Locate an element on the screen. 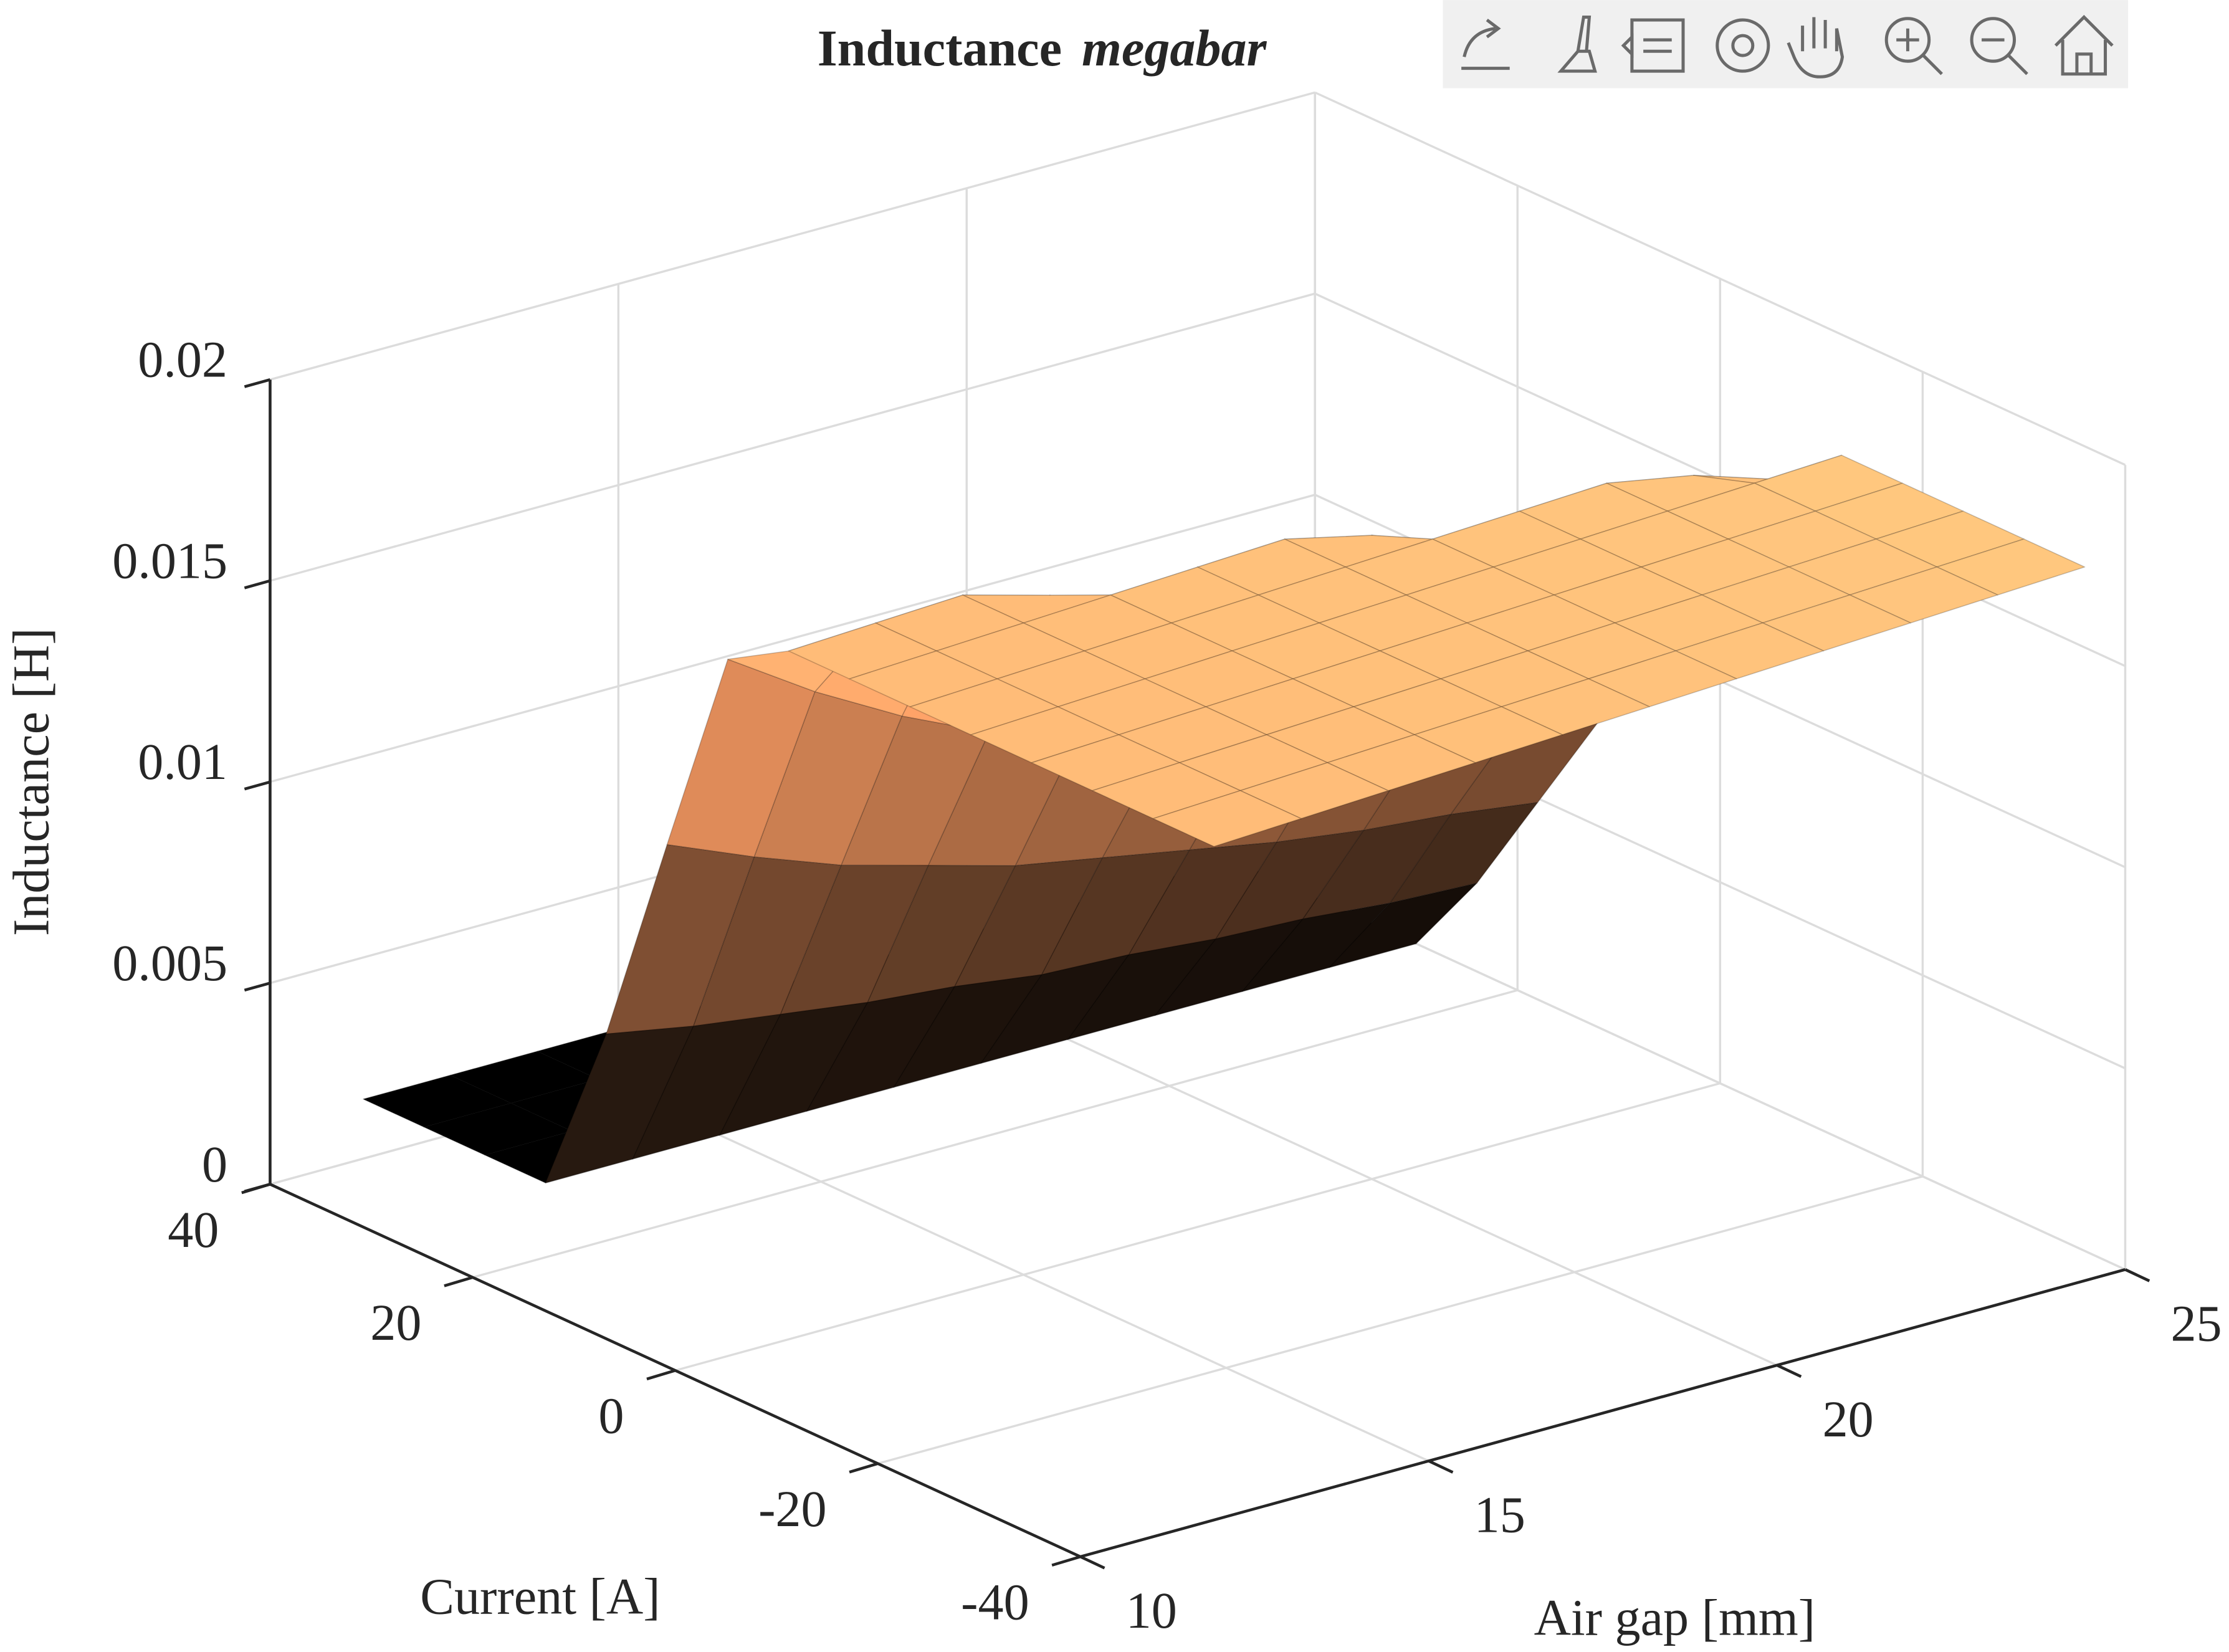 Image resolution: width=2229 pixels, height=1652 pixels. y-tick-label: 15 is located at coordinates (1499, 1515).